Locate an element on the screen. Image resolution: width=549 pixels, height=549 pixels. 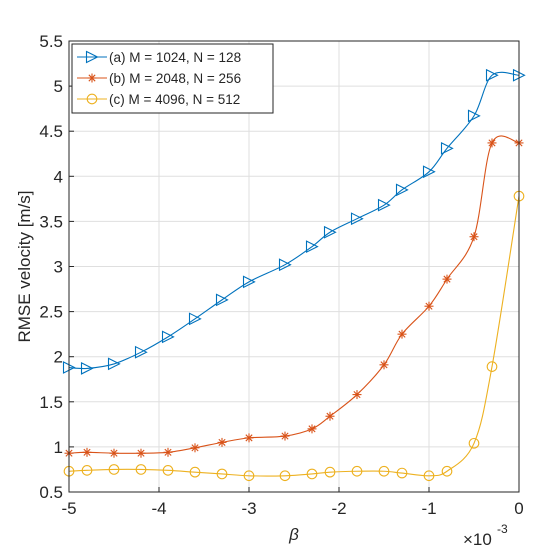
y-tick-label: 1 is located at coordinates (58, 447).